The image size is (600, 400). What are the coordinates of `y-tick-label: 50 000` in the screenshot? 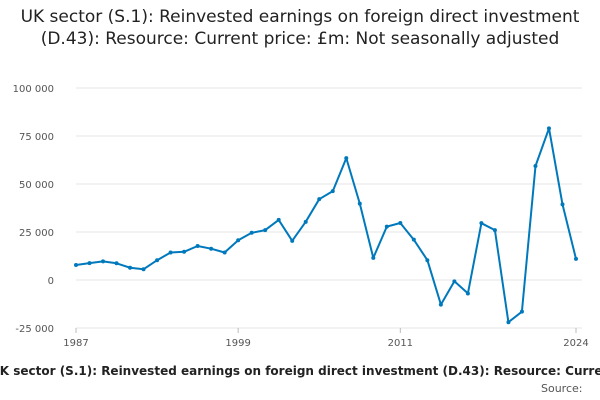 It's located at (36, 185).